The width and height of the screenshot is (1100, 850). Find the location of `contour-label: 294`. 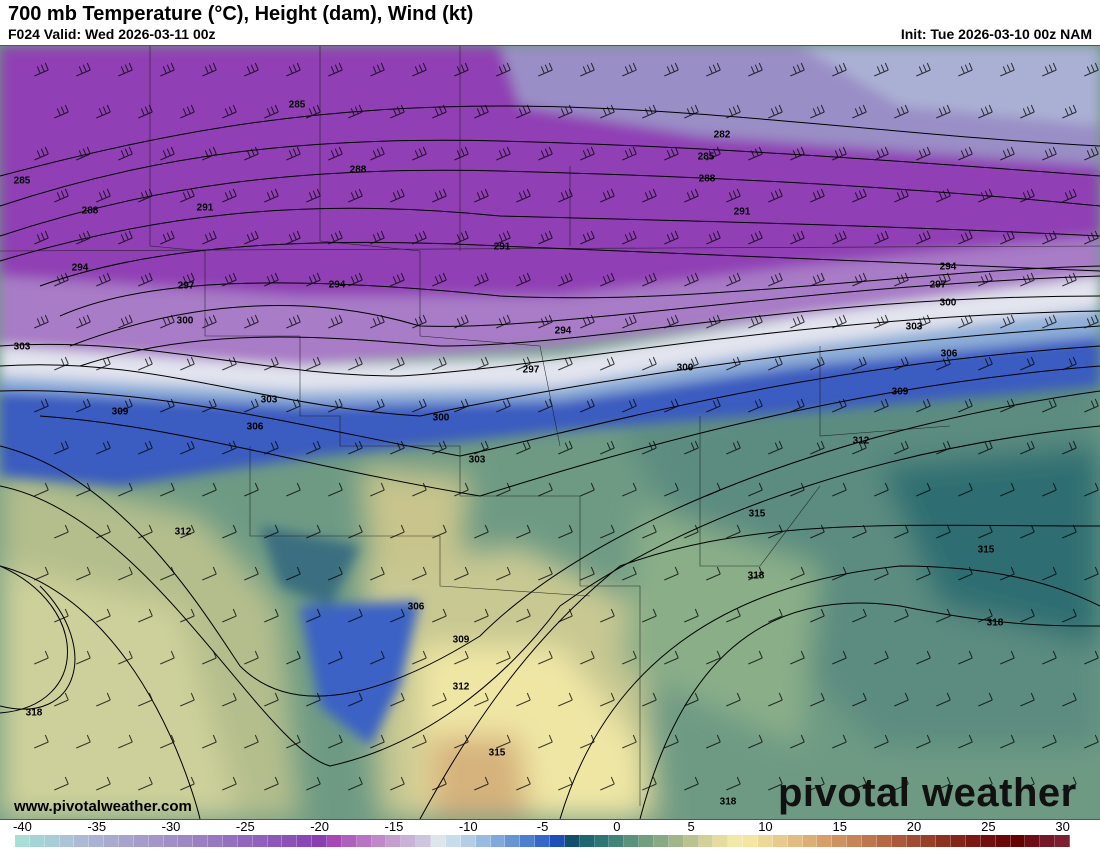

contour-label: 294 is located at coordinates (80, 268).